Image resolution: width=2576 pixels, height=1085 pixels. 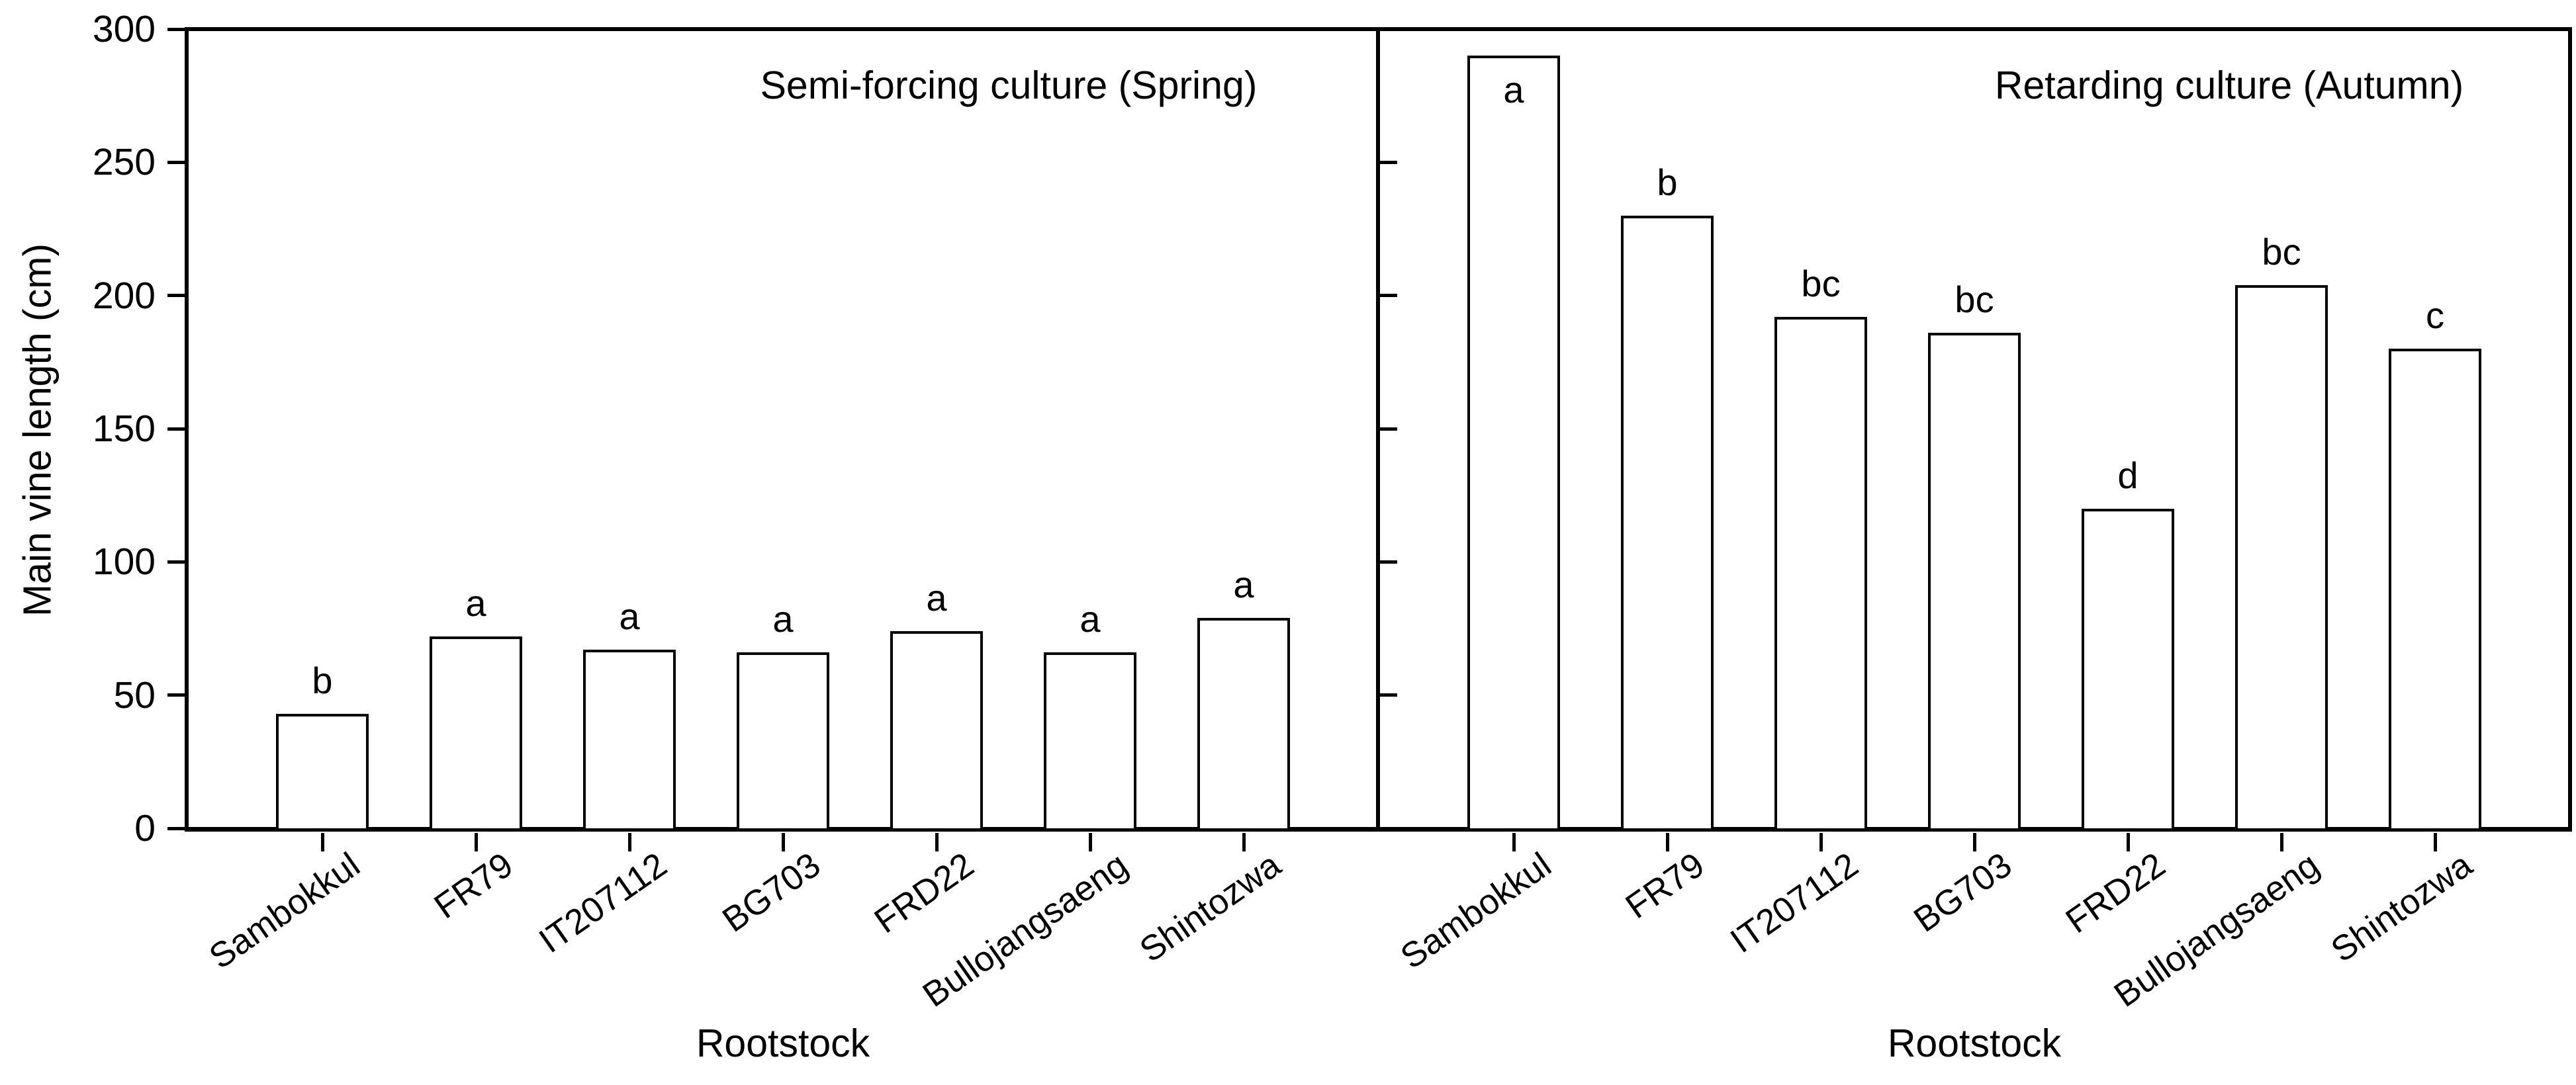 What do you see at coordinates (2435, 315) in the screenshot?
I see `significance-letter: c` at bounding box center [2435, 315].